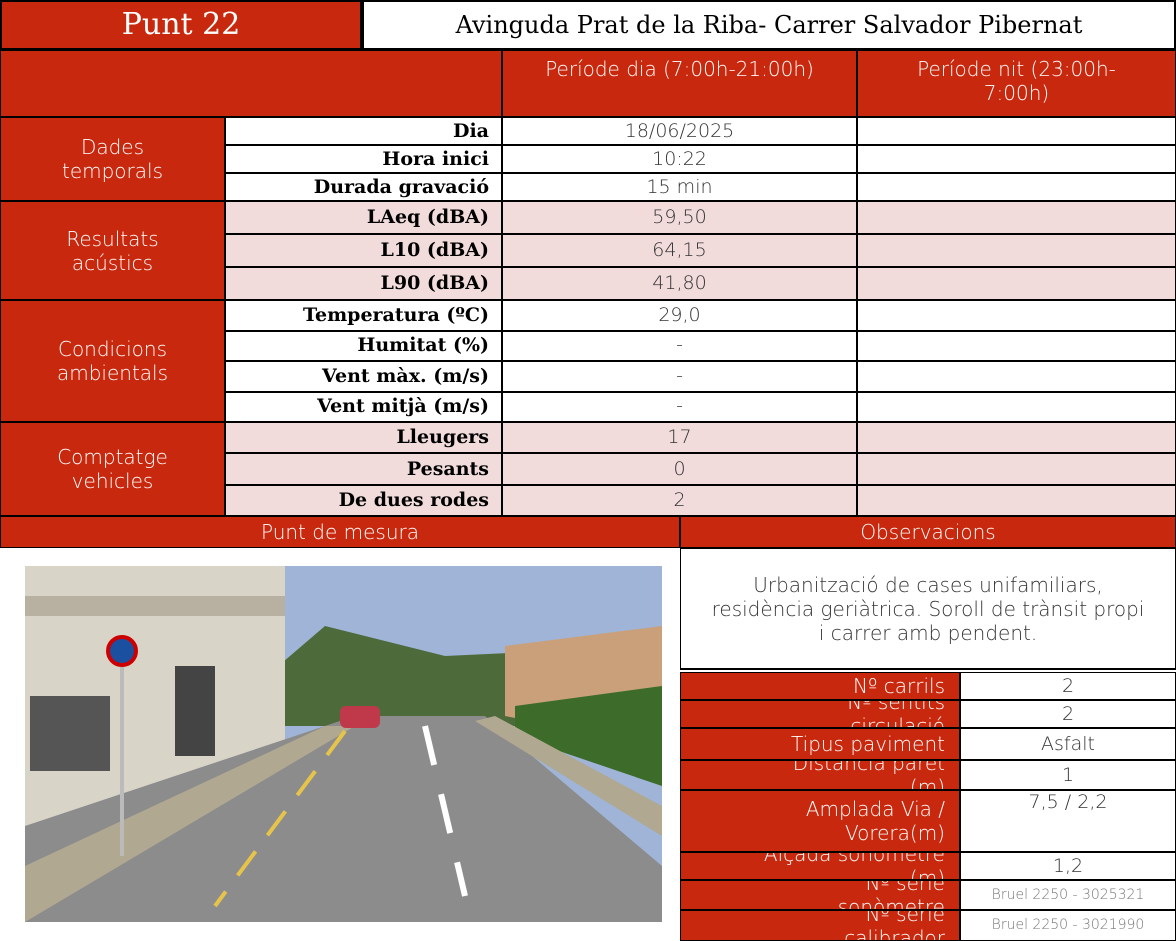  I want to click on section-label: Dades temporals, so click(112, 159).